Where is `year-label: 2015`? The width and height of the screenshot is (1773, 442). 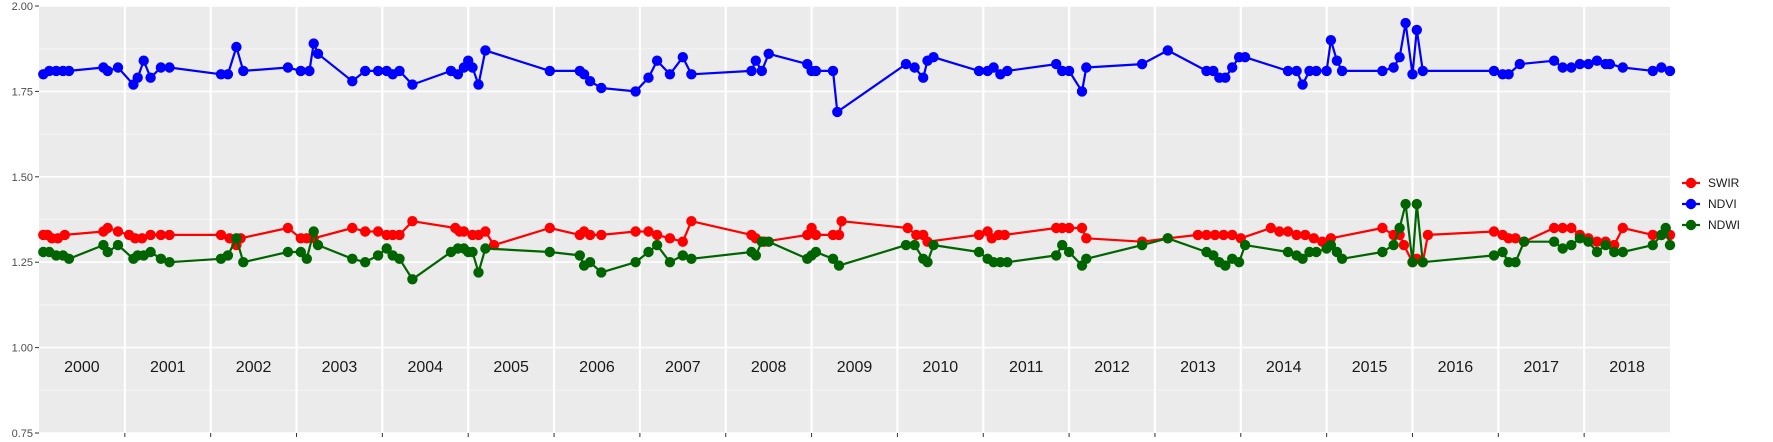 year-label: 2015 is located at coordinates (1370, 367).